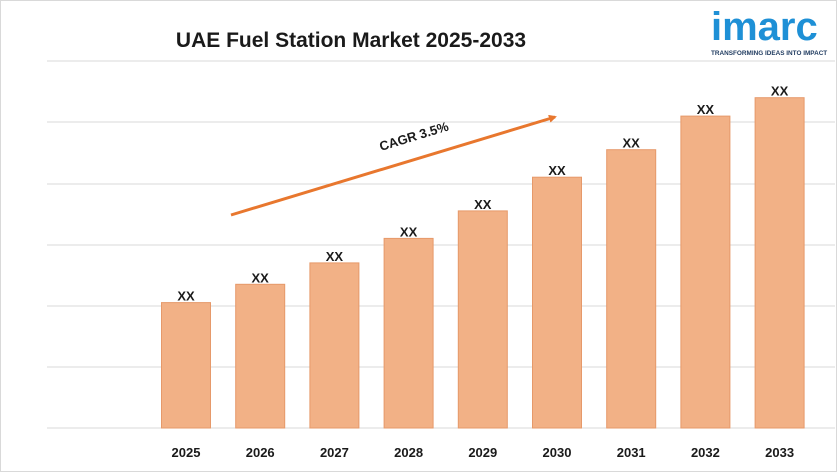 The height and width of the screenshot is (472, 837). I want to click on x-tick-2030: 2030, so click(557, 452).